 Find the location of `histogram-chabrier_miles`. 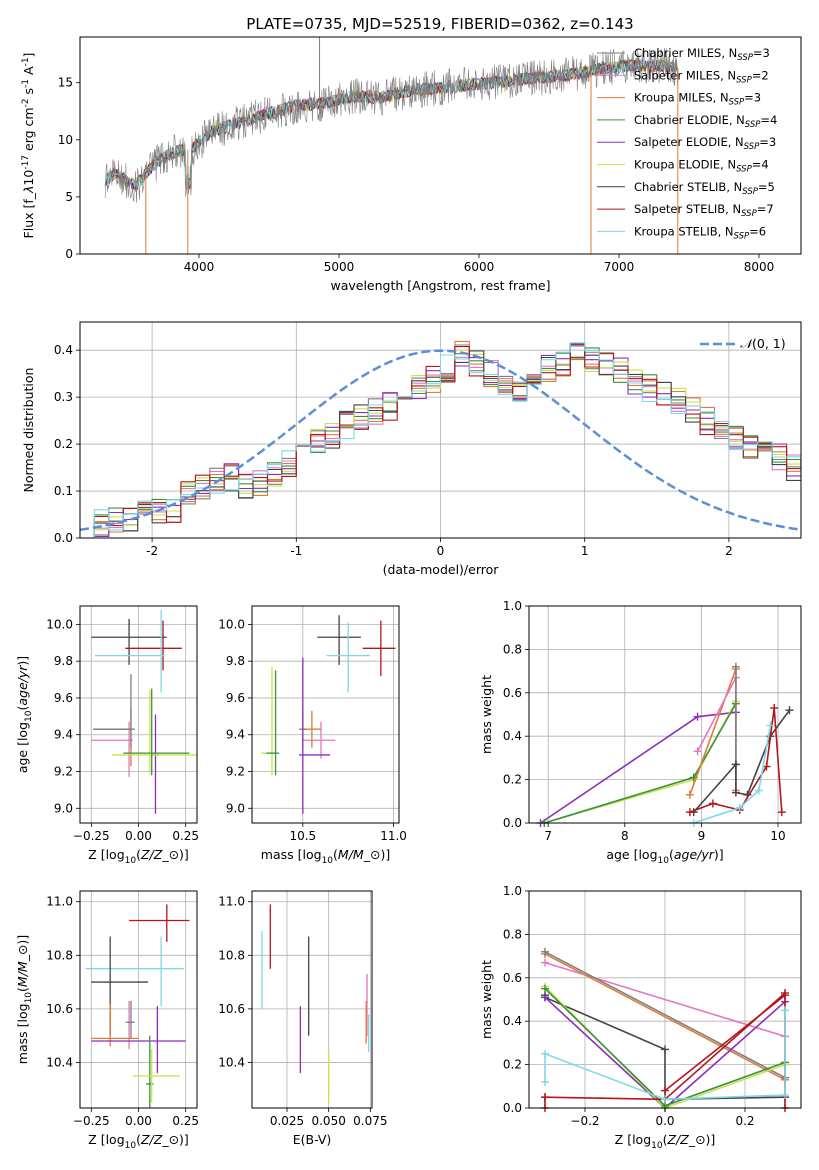

histogram-chabrier_miles is located at coordinates (440, 441).